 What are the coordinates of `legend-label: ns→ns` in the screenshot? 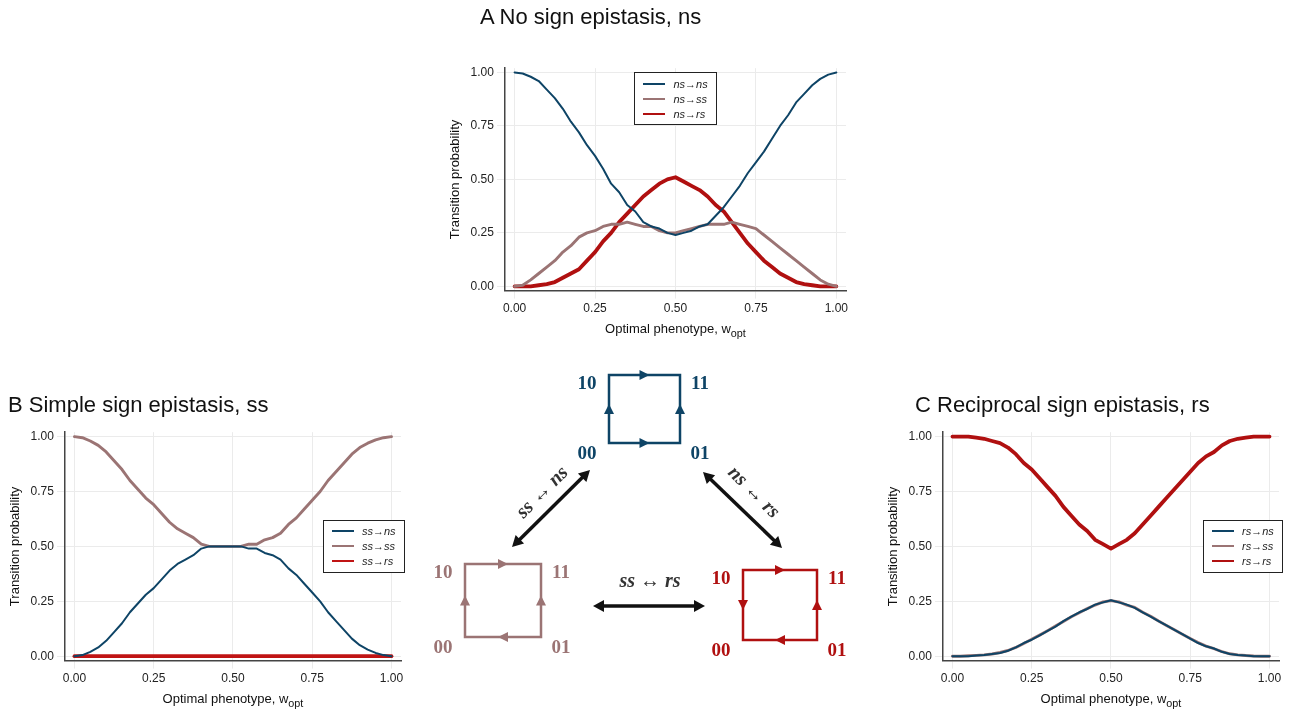 It's located at (690, 83).